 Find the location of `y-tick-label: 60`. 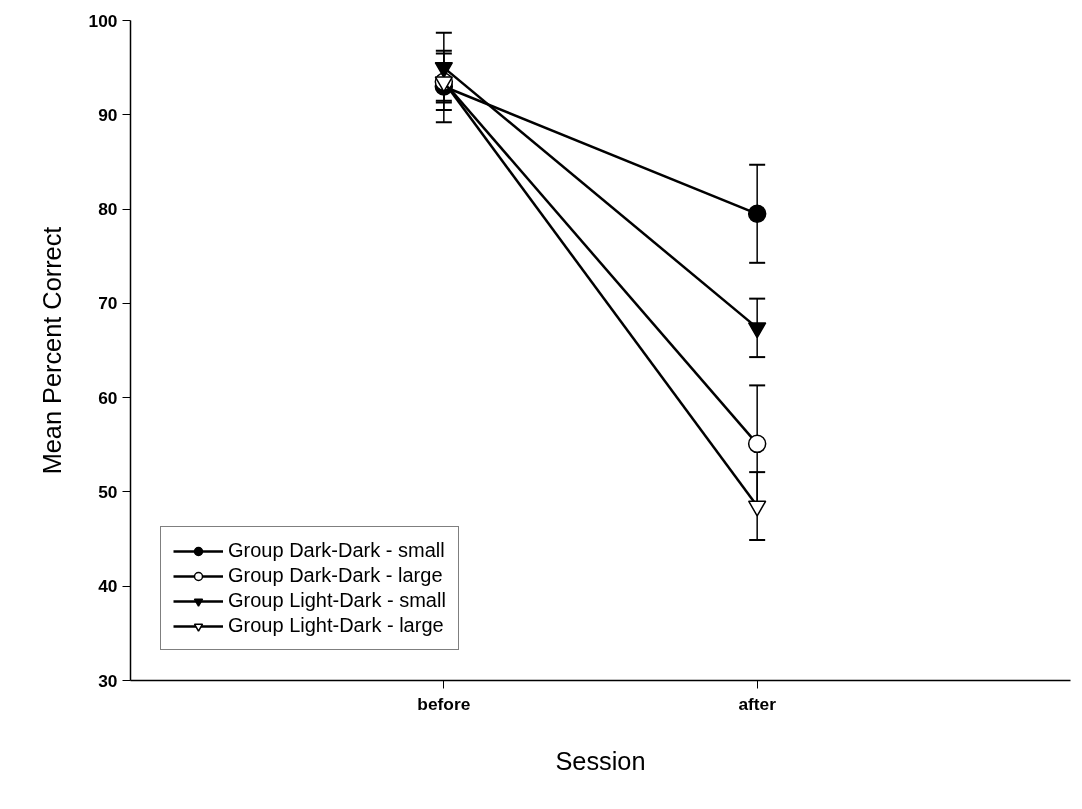

y-tick-label: 60 is located at coordinates (108, 397).